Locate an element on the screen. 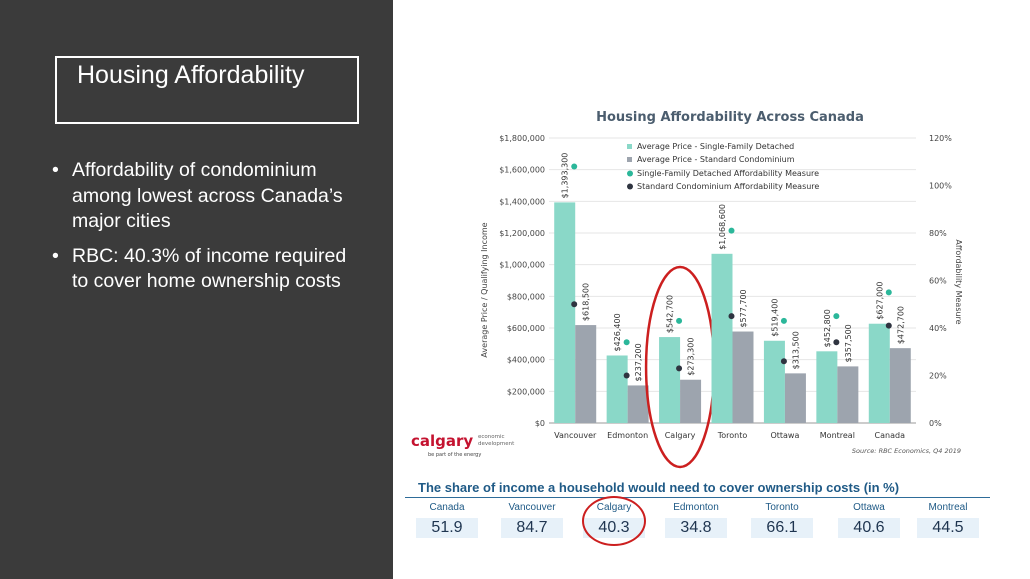  slide-title: Housing Affordability is located at coordinates (191, 75).